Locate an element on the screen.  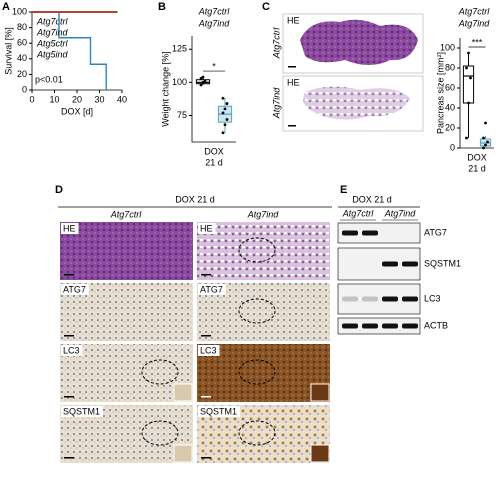
panel-label: C is located at coordinates (266, 7).